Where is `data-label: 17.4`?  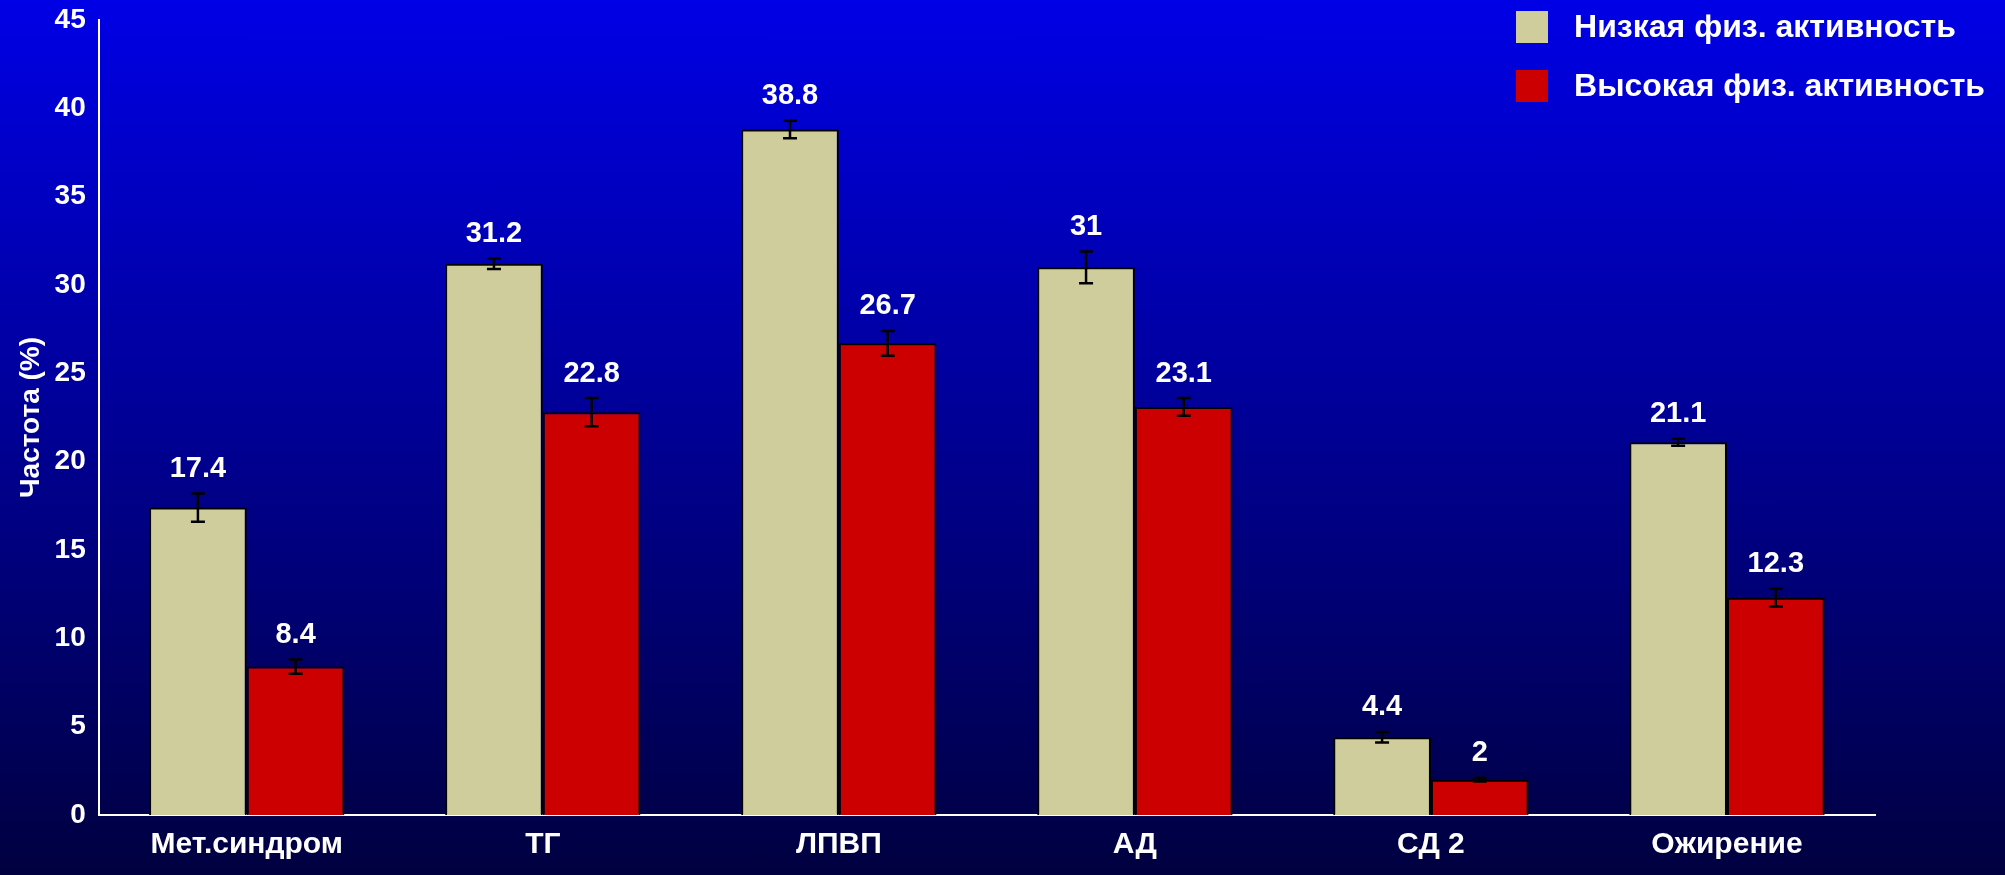
data-label: 17.4 is located at coordinates (198, 466).